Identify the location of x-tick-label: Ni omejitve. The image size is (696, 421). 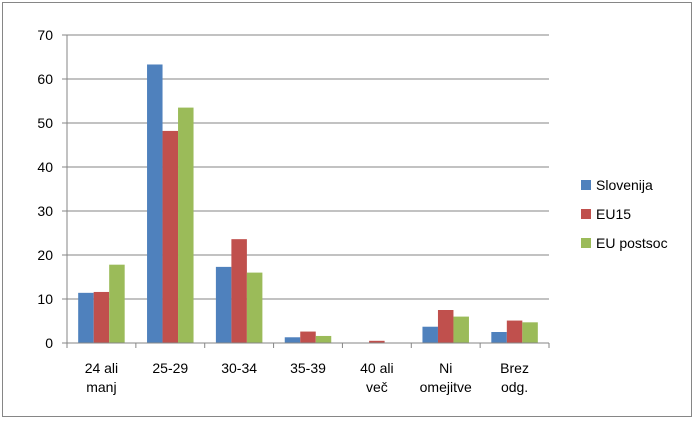
(446, 377).